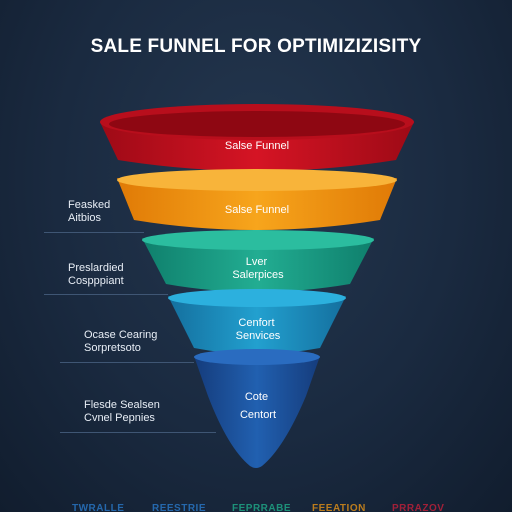 This screenshot has width=512, height=512. What do you see at coordinates (179, 507) in the screenshot?
I see `footer-label-2: REESTRIE` at bounding box center [179, 507].